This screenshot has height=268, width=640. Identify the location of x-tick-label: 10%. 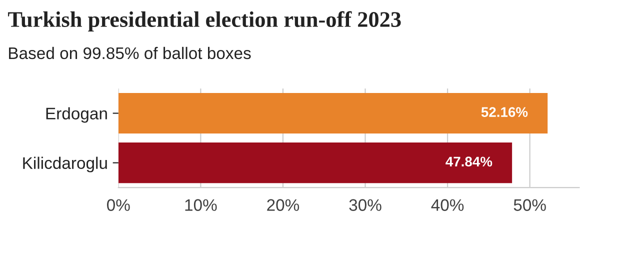
(201, 205).